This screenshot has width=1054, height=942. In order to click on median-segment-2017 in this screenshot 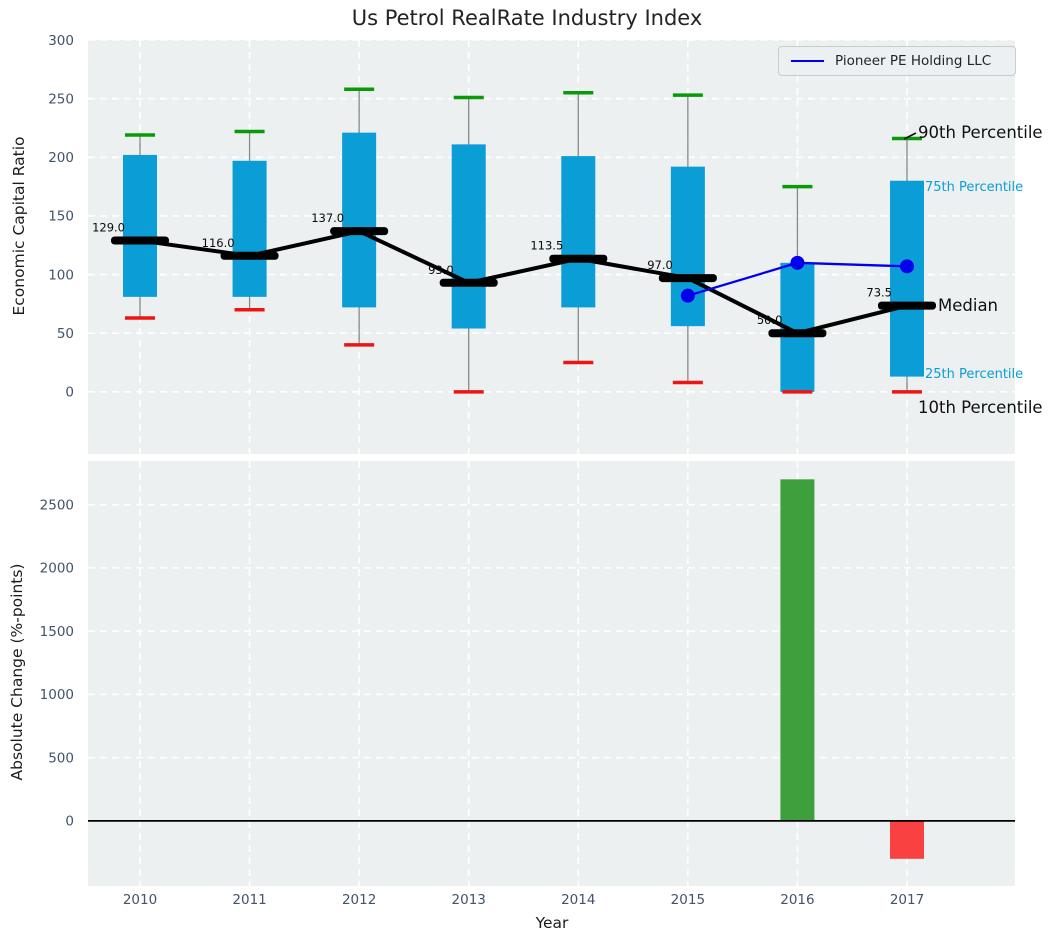, I will do `click(906, 305)`.